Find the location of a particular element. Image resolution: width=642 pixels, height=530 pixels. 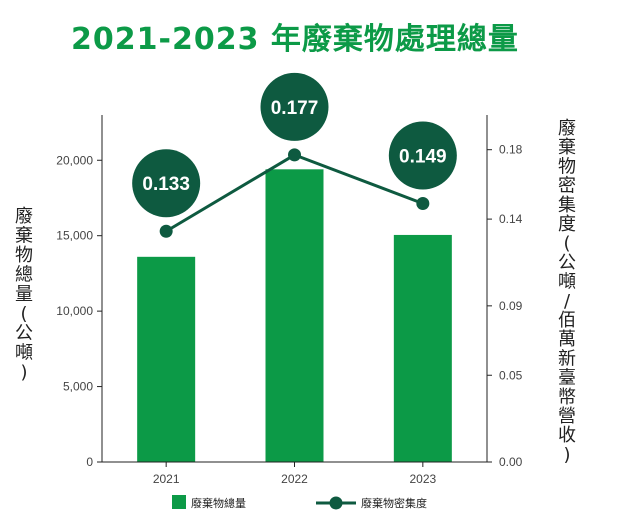

data-label: 0.149 is located at coordinates (423, 156).